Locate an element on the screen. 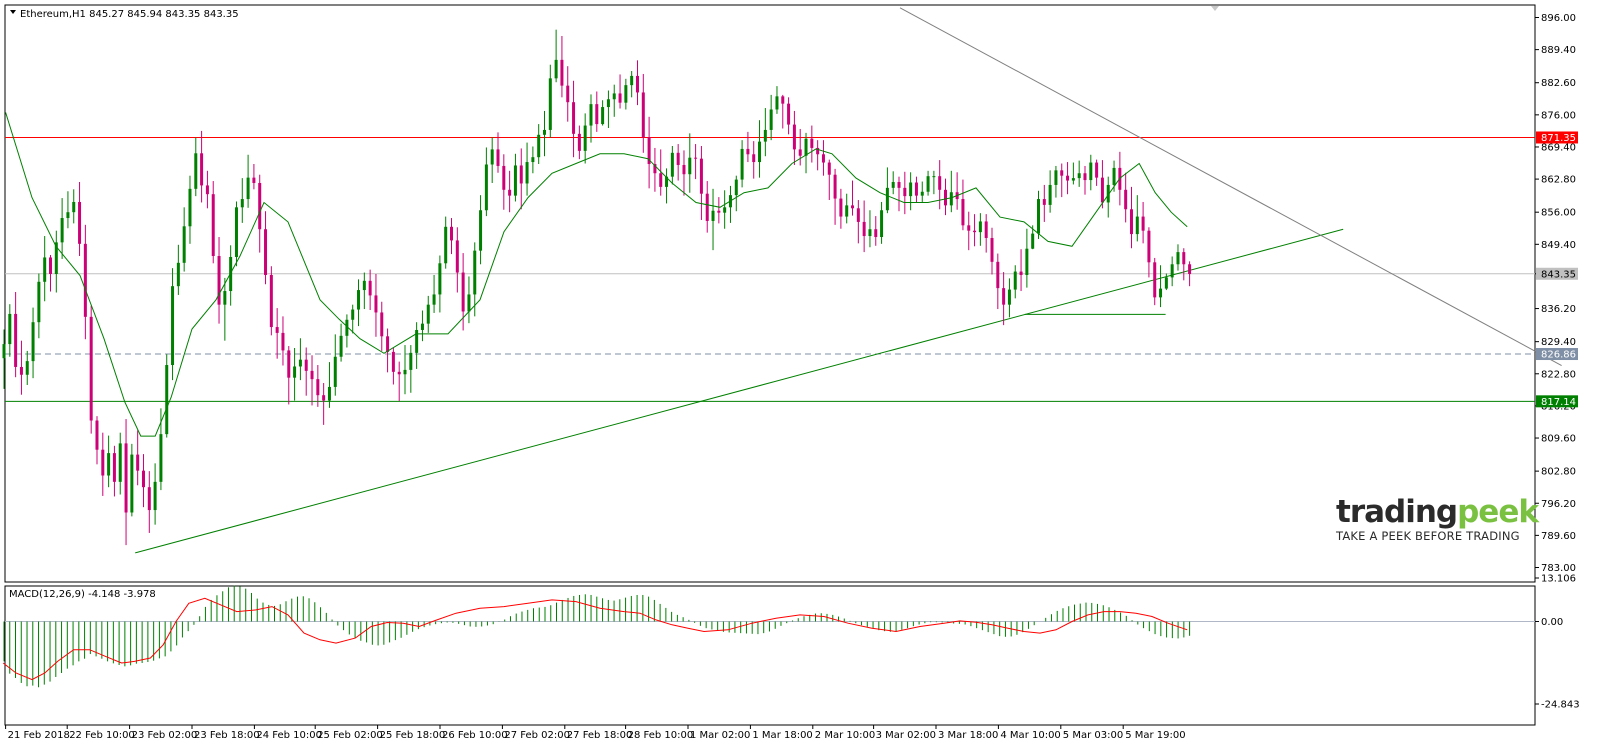 This screenshot has height=748, width=1600. x-tick-label: 1 Mar 02:00 is located at coordinates (720, 735).